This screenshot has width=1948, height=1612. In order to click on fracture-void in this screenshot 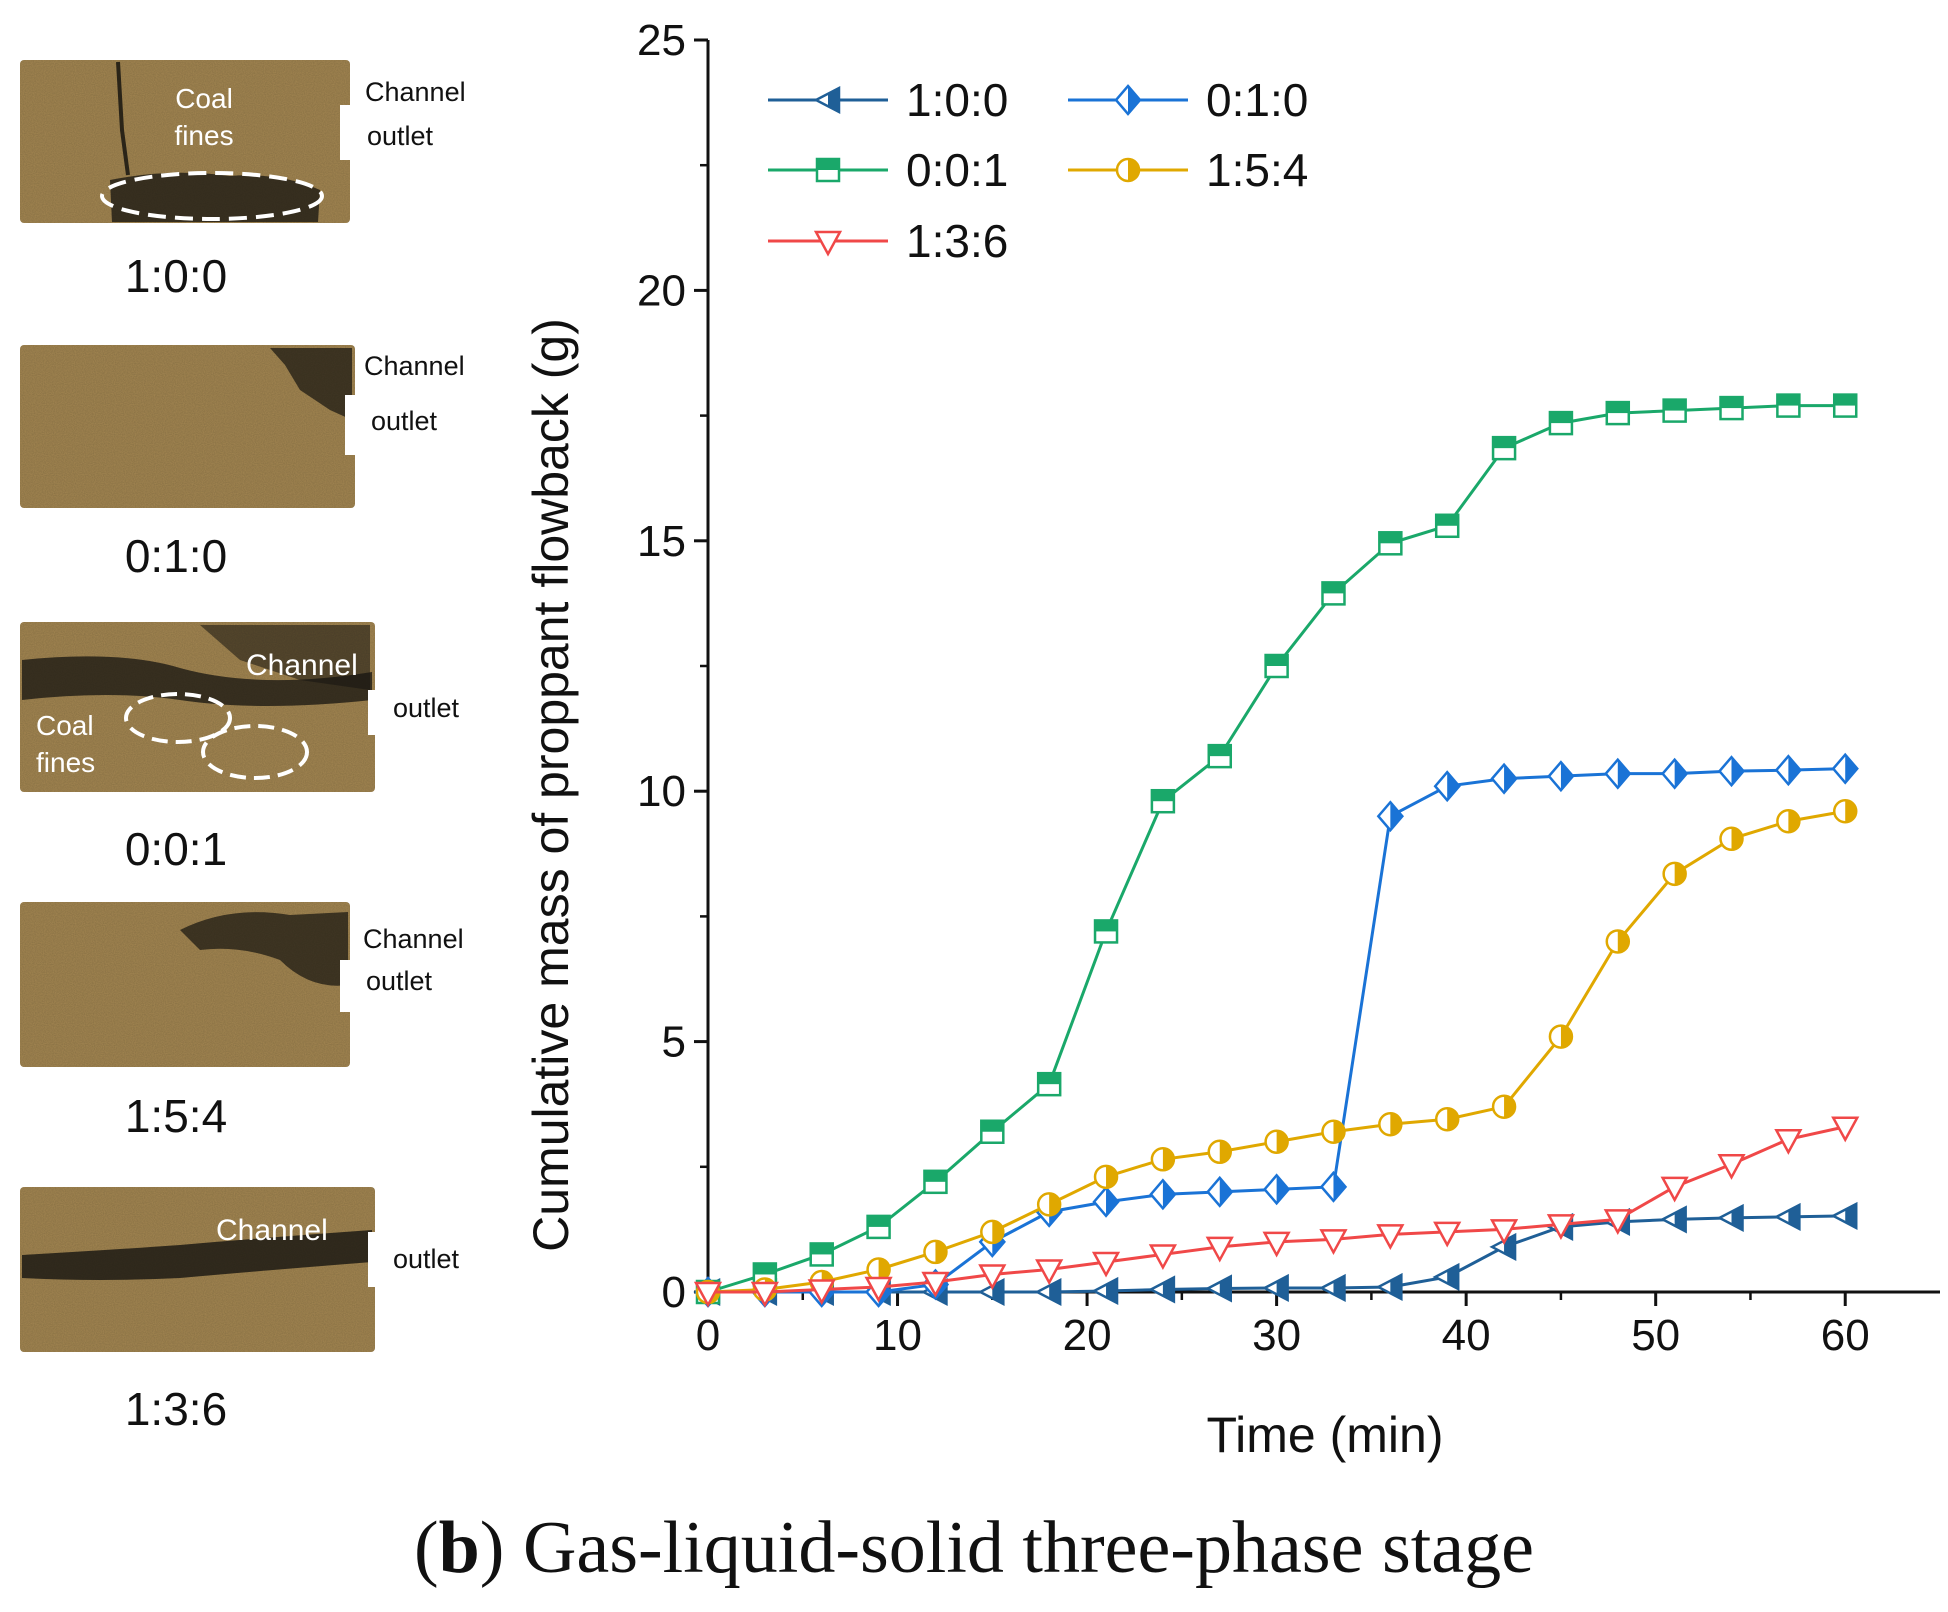, I will do `click(215, 197)`.